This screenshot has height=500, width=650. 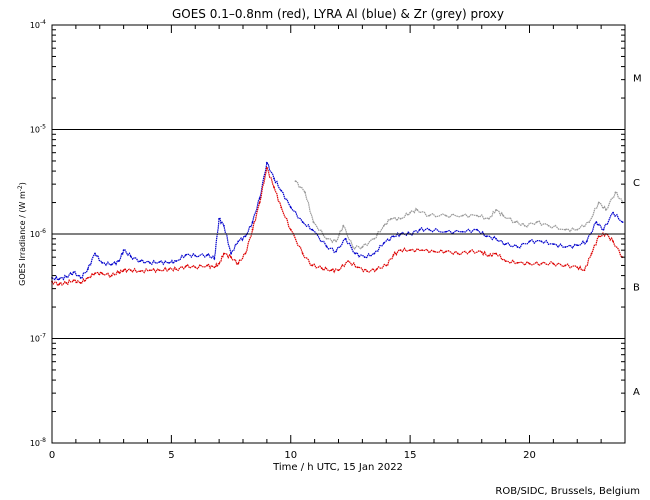 I want to click on y-tick-exponent: -5, so click(x=43, y=127).